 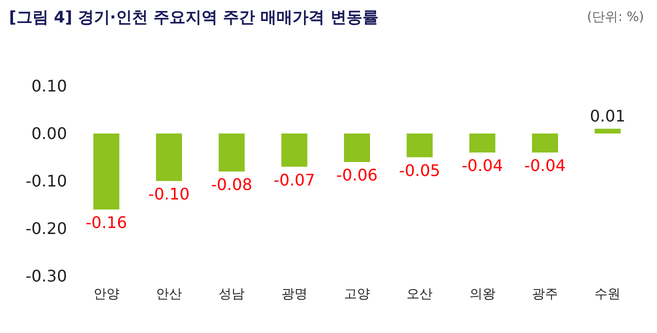 I want to click on text: (단위: %), so click(x=615, y=17).